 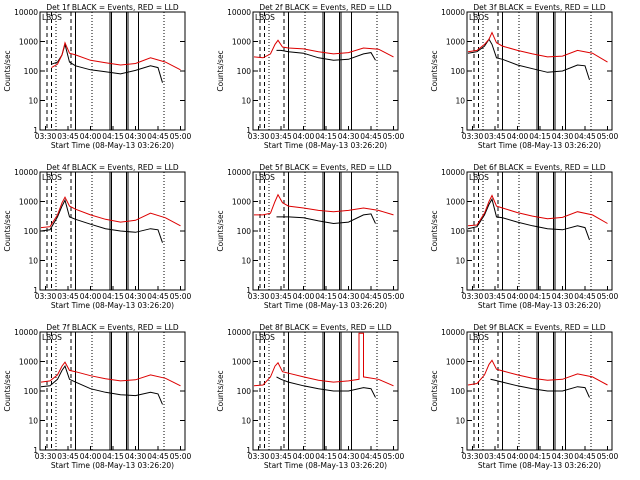 What do you see at coordinates (112, 327) in the screenshot?
I see `panel-title: Det 7f BLACK = Events, RED = LLD` at bounding box center [112, 327].